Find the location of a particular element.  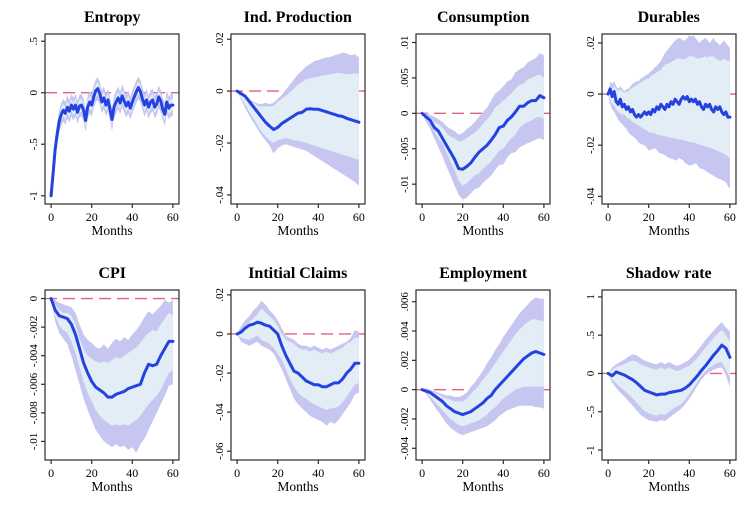

chart-plot: 0 -.002 -.004 -.006 -.008 -.01 0 20 40 60 Months is located at coordinates (104, 391).